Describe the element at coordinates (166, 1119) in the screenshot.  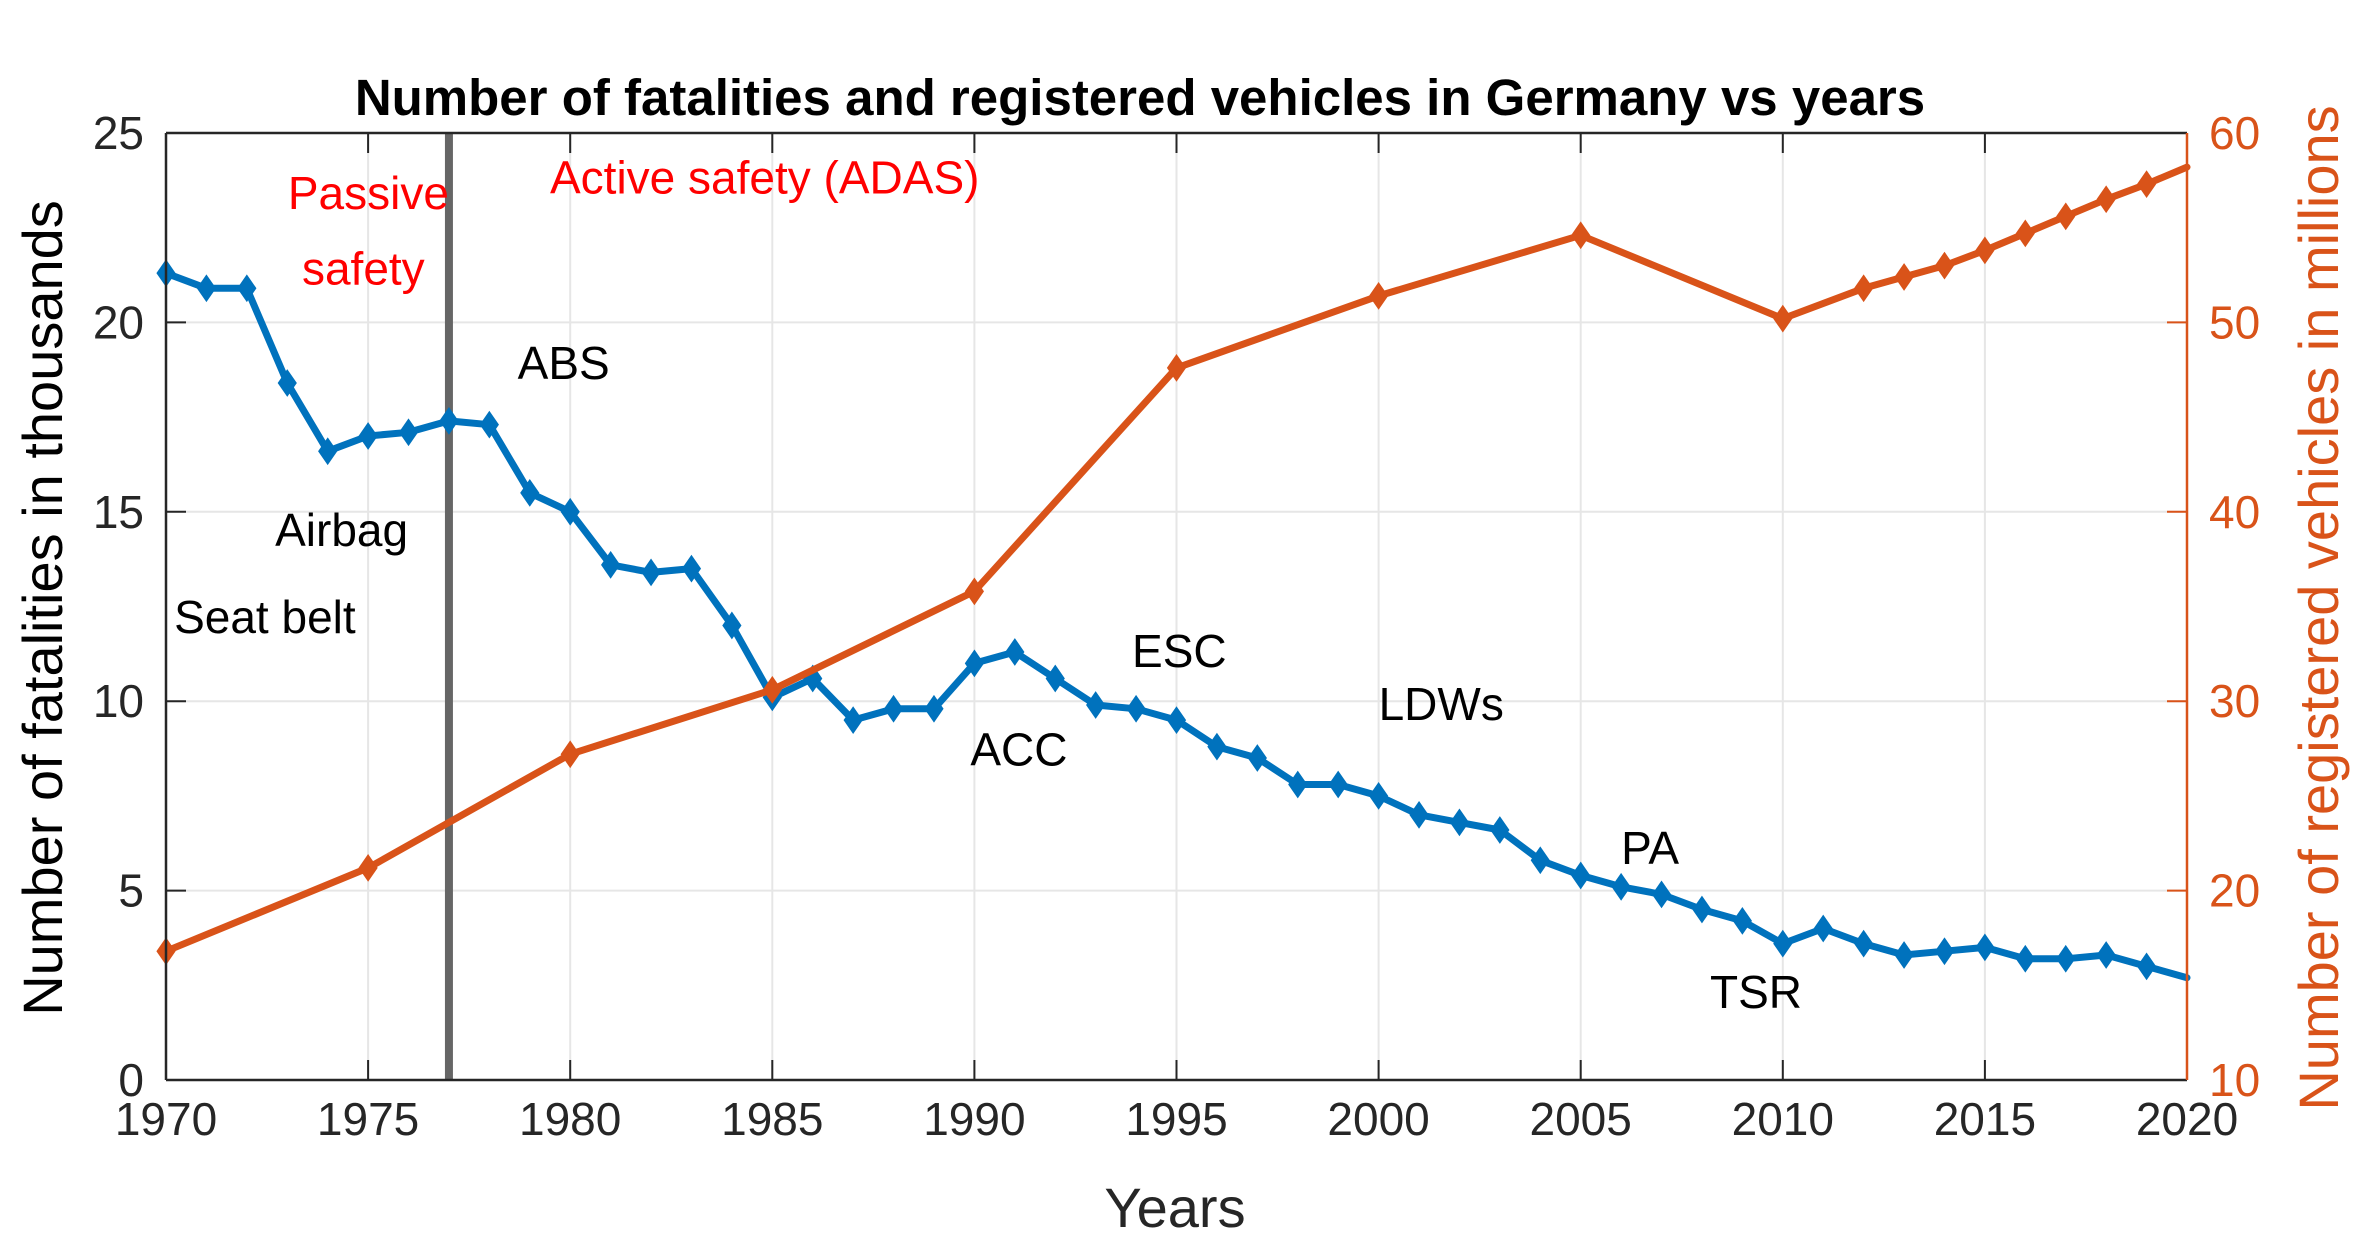
I see `x-tick-label: 1970` at that location.